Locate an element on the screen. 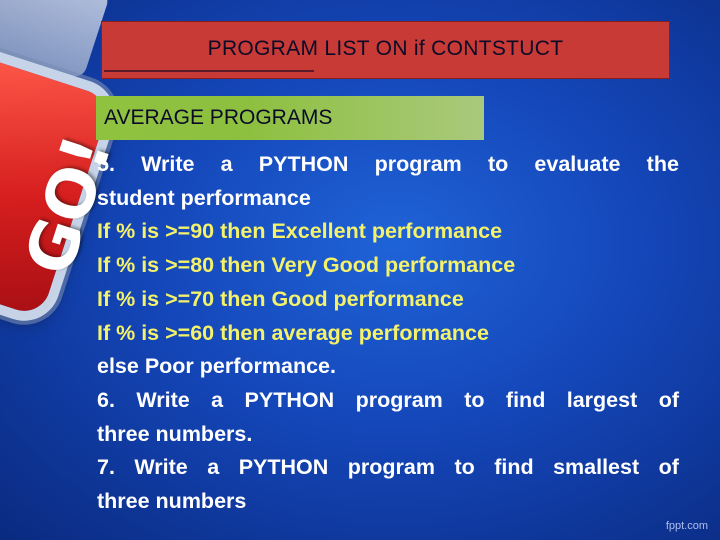 This screenshot has height=540, width=720. word: evaluate is located at coordinates (577, 164).